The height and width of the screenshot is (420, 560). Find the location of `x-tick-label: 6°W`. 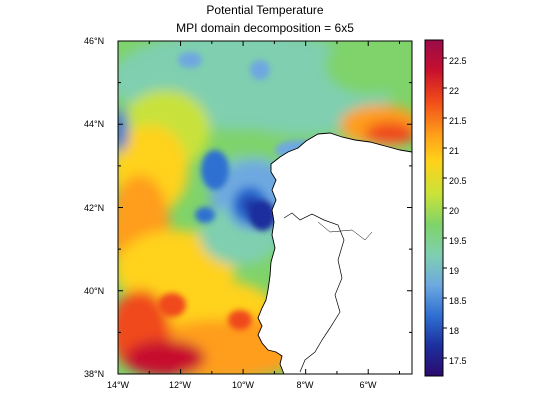

x-tick-label: 6°W is located at coordinates (368, 385).